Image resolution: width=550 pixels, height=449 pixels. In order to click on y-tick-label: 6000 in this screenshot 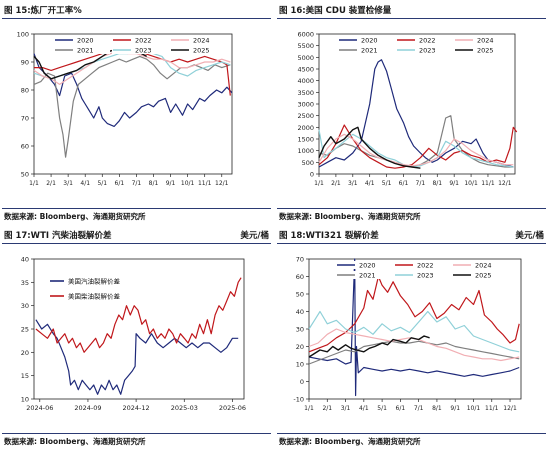, I will do `click(305, 35)`.